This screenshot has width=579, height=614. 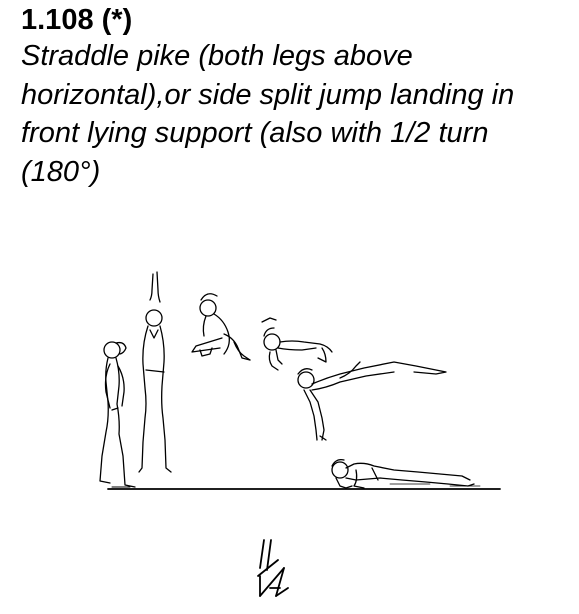 I want to click on floor-line, so click(x=304, y=488).